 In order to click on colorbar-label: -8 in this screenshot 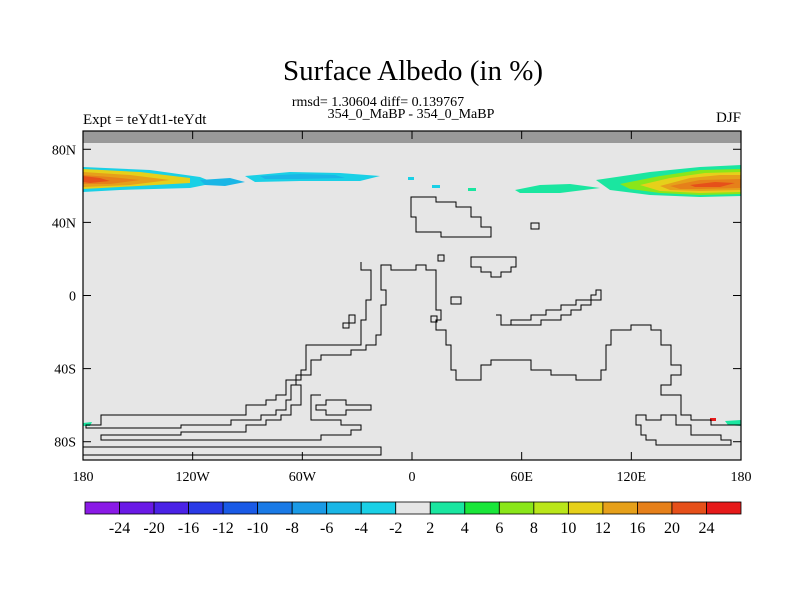, I will do `click(291, 528)`.